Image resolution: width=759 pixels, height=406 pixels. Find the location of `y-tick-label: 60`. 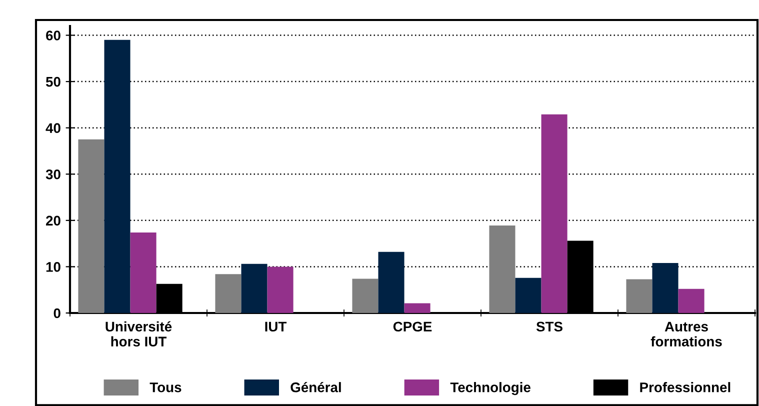

y-tick-label: 60 is located at coordinates (53, 35).